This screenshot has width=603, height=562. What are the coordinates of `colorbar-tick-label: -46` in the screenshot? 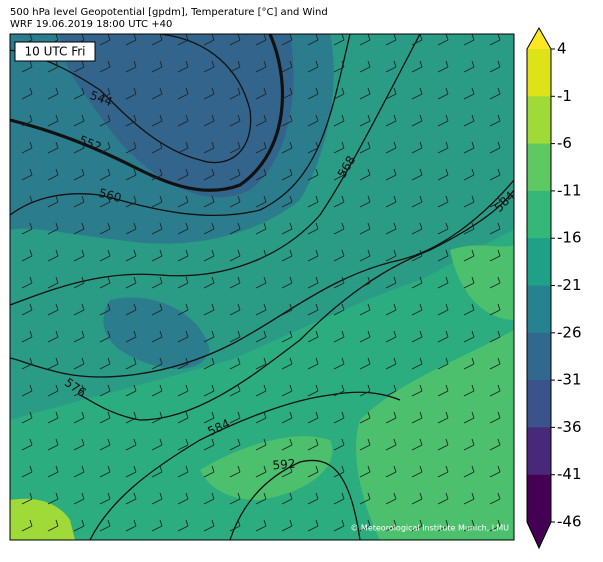 It's located at (569, 522).